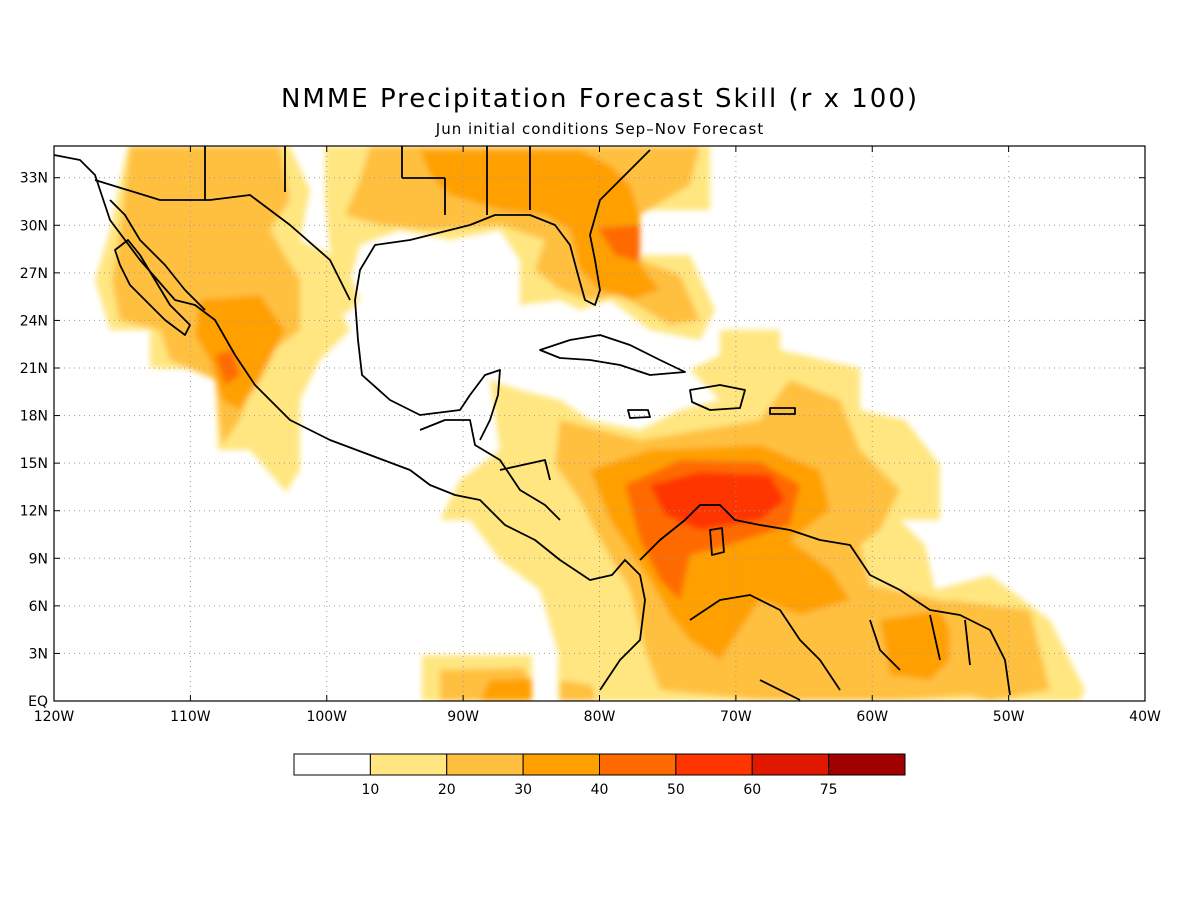 Image resolution: width=1200 pixels, height=900 pixels. I want to click on lat-tick-label: 6N, so click(38, 607).